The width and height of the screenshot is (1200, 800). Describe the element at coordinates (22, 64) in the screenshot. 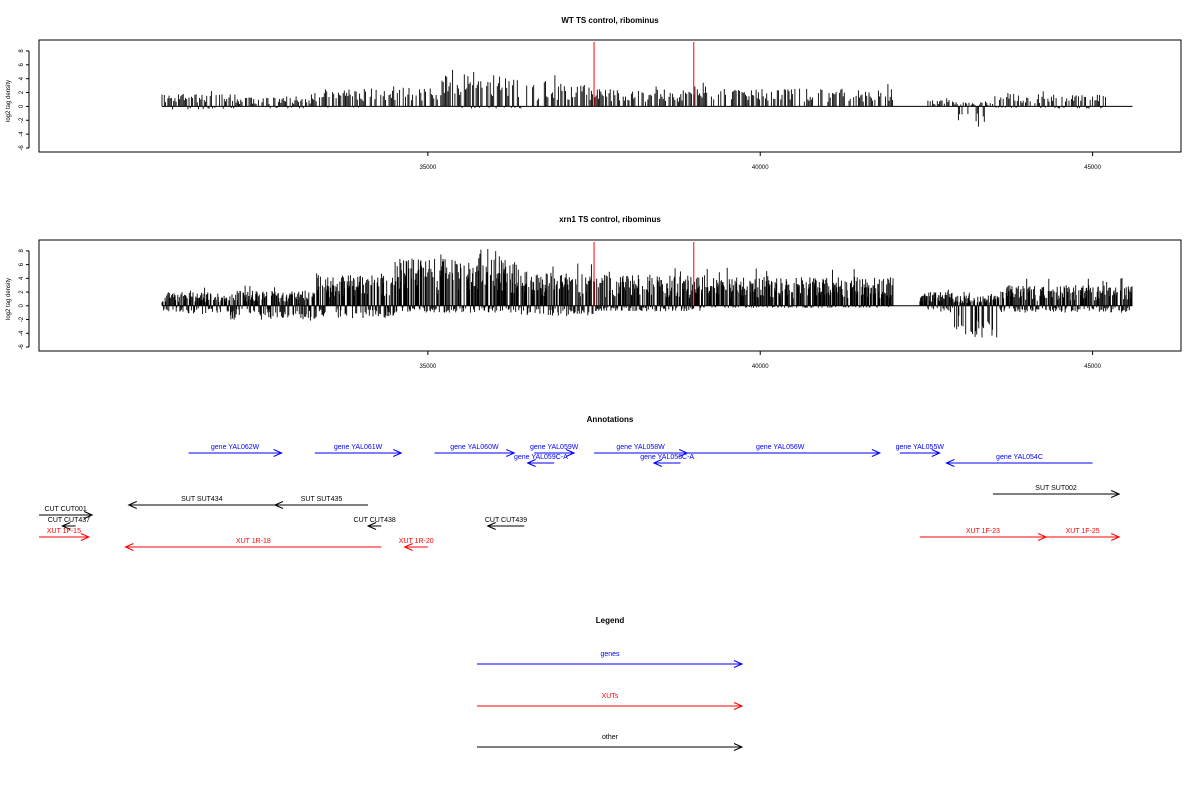

I see `wt-y-tick-label: 6` at that location.